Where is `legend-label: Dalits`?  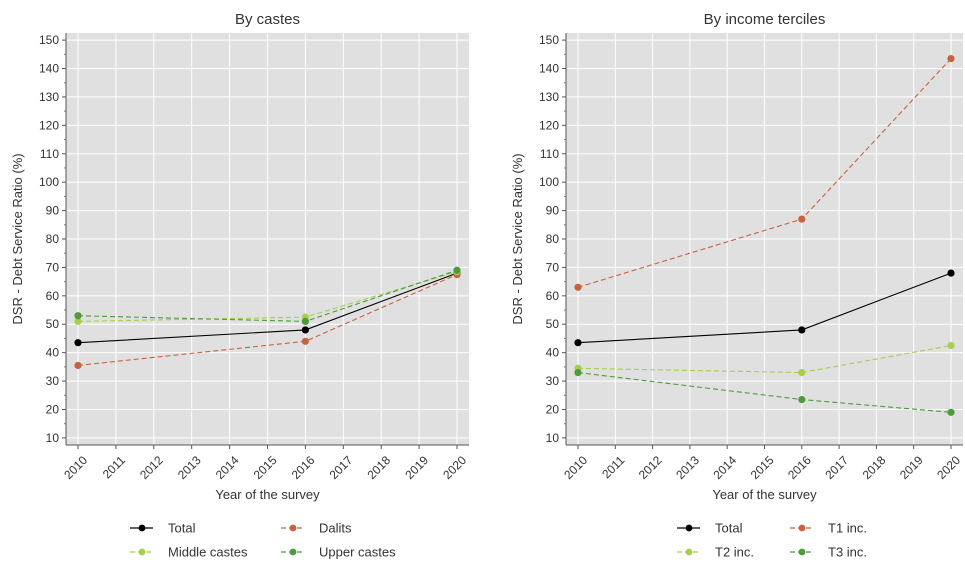
legend-label: Dalits is located at coordinates (335, 528).